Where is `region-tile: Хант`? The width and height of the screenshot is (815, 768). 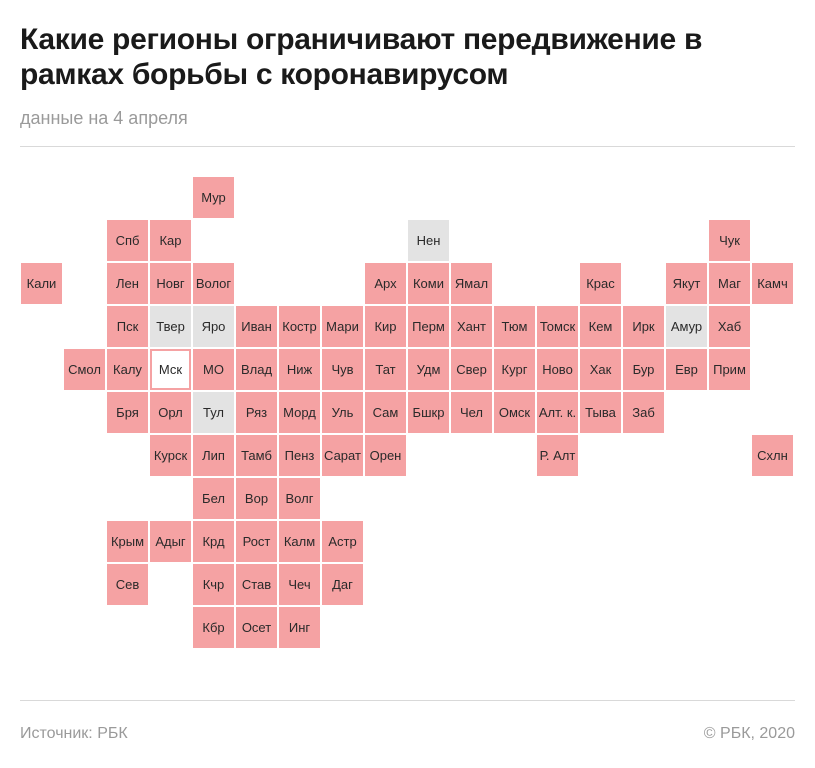 region-tile: Хант is located at coordinates (471, 326).